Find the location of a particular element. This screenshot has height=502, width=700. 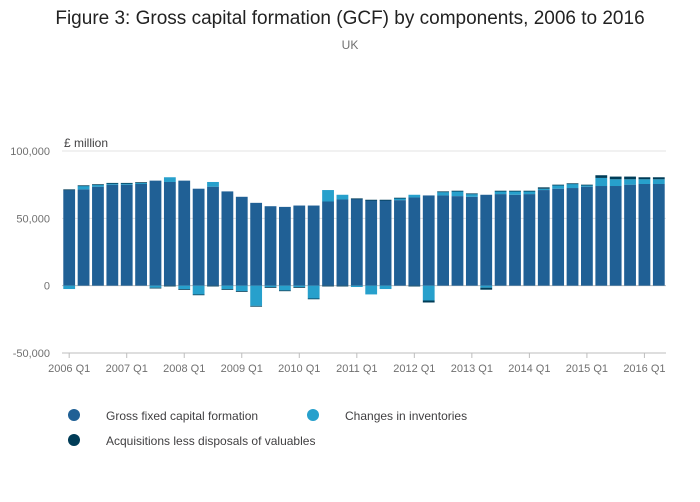

x-tick-label: 2008 Q1 is located at coordinates (184, 369).